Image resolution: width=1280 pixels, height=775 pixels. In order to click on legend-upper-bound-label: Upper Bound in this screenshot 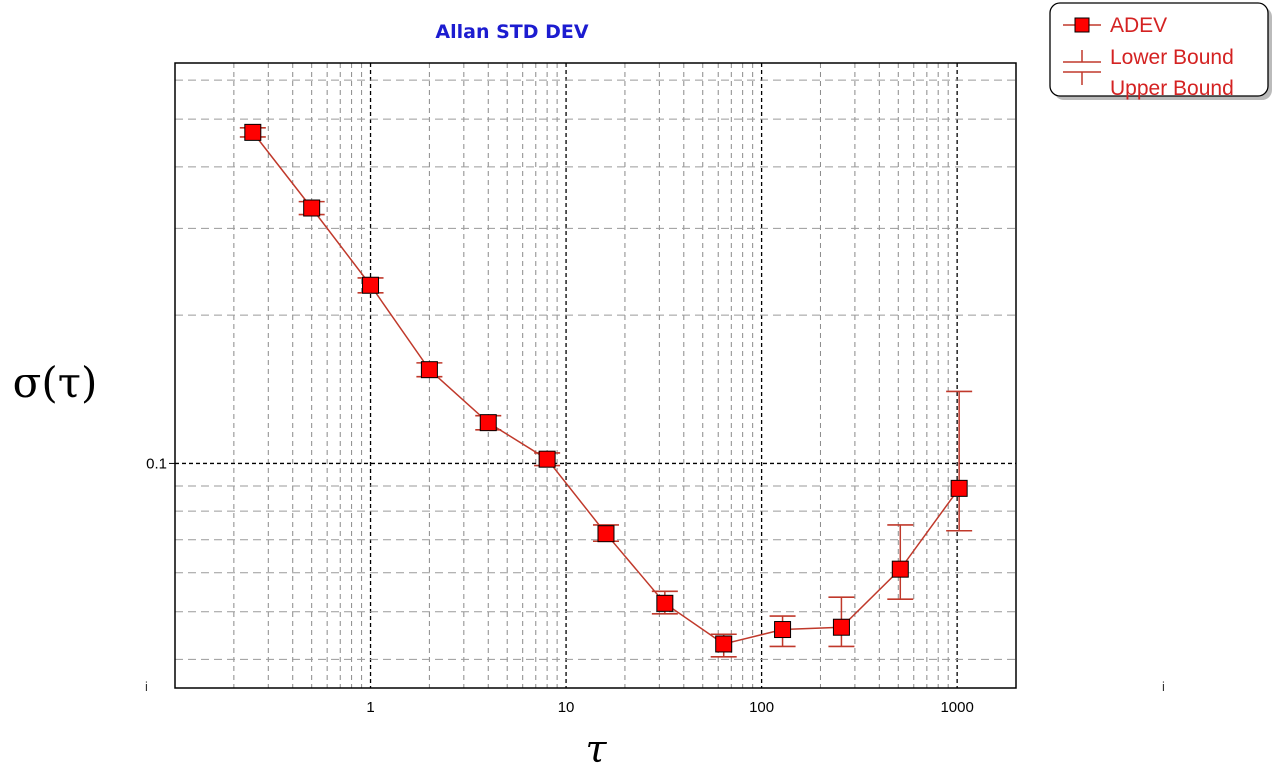, I will do `click(1172, 88)`.